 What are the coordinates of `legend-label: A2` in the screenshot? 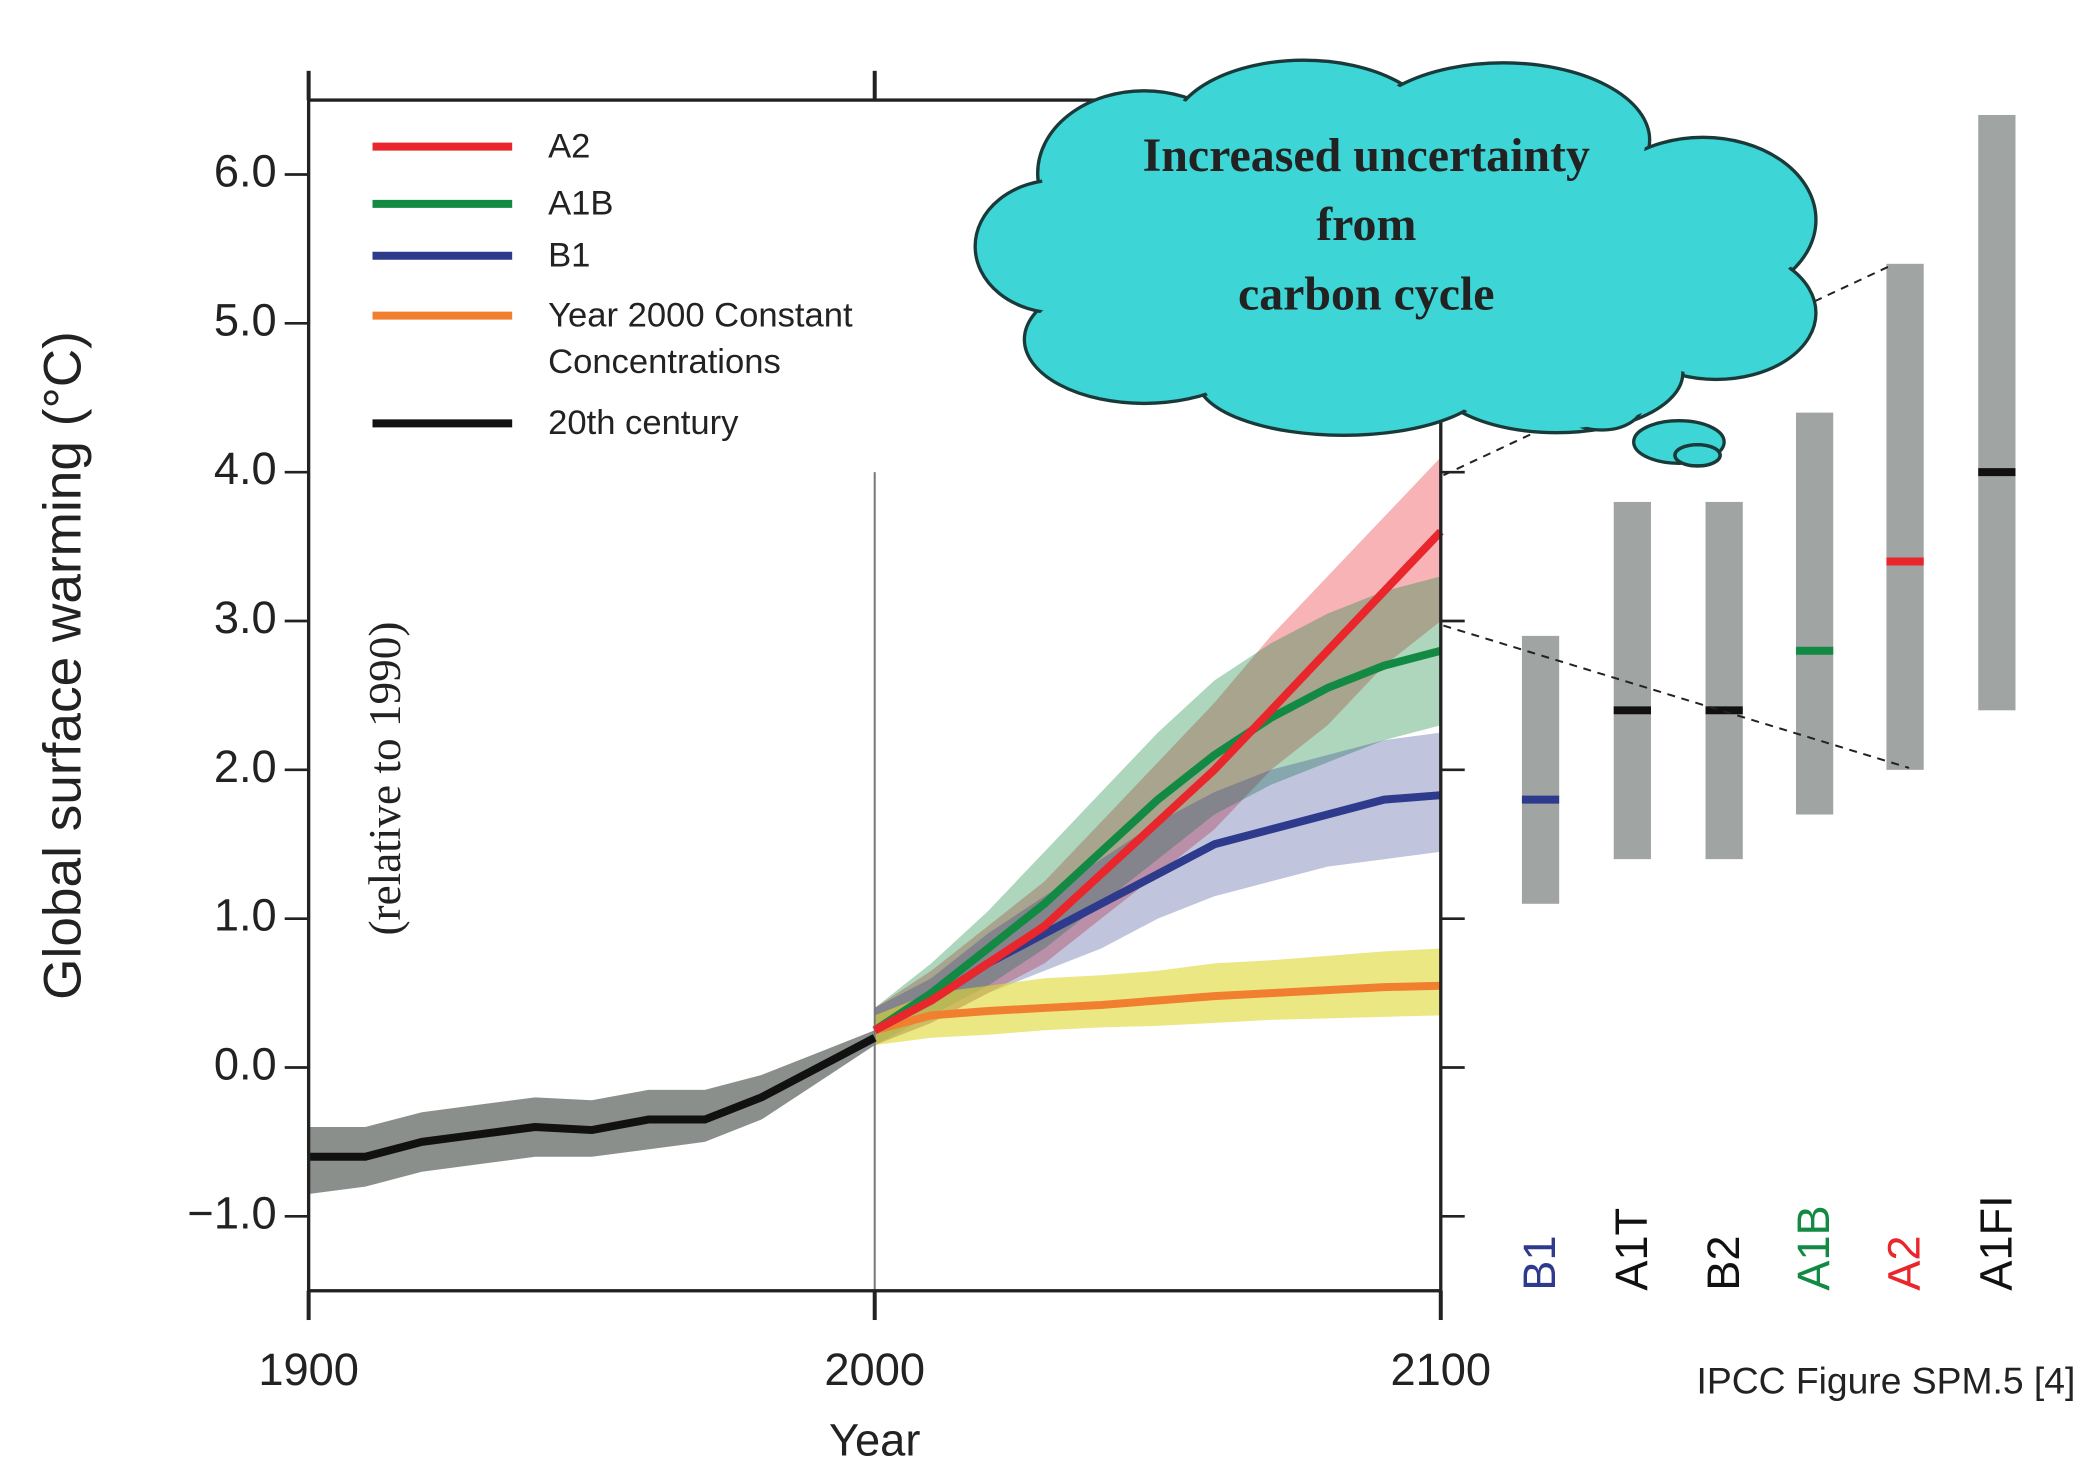 It's located at (569, 145).